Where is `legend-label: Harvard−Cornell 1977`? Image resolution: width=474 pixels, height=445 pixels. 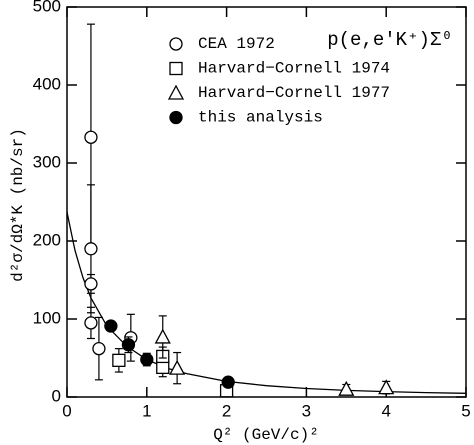 legend-label: Harvard−Cornell 1977 is located at coordinates (294, 93).